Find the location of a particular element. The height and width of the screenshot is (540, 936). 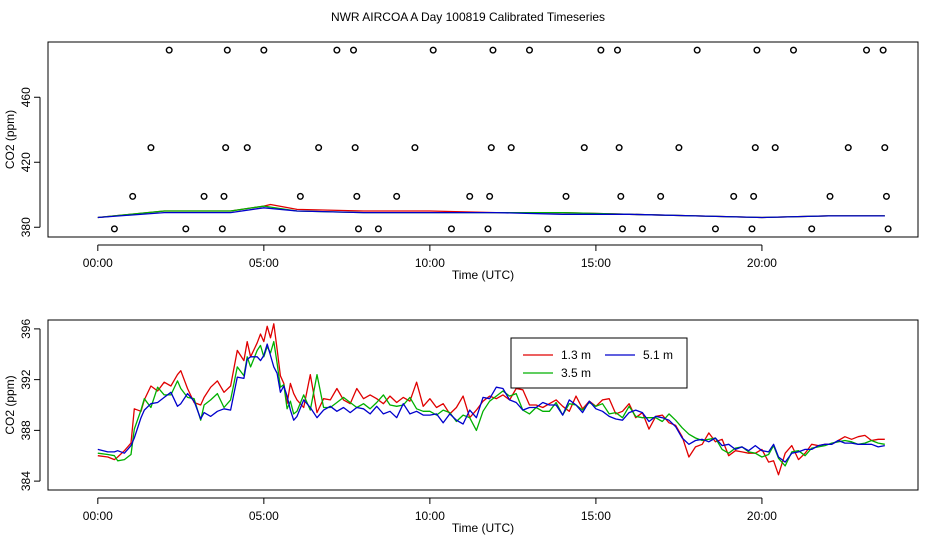

chart-1-y-tick-label: 384 is located at coordinates (26, 481).